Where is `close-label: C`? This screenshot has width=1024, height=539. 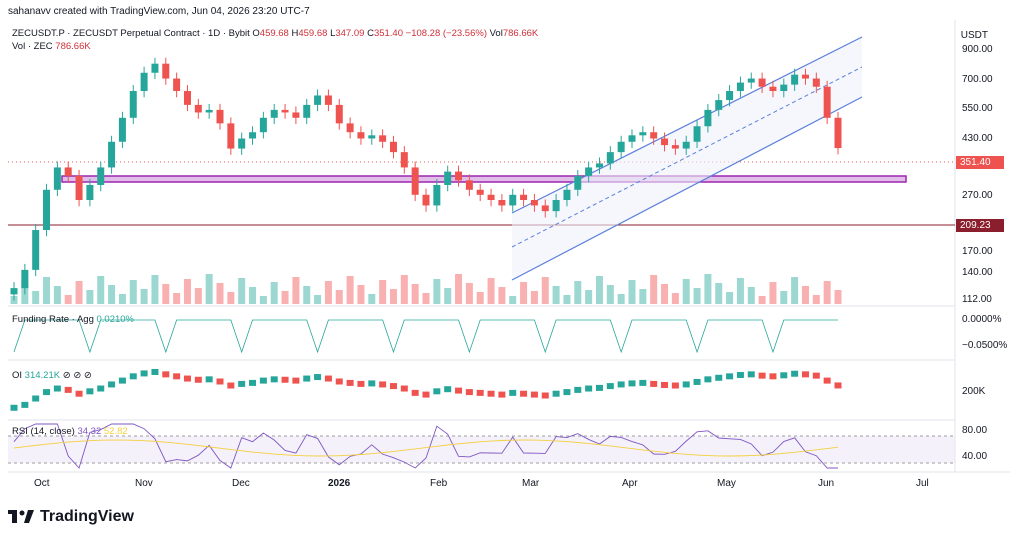 close-label: C is located at coordinates (370, 33).